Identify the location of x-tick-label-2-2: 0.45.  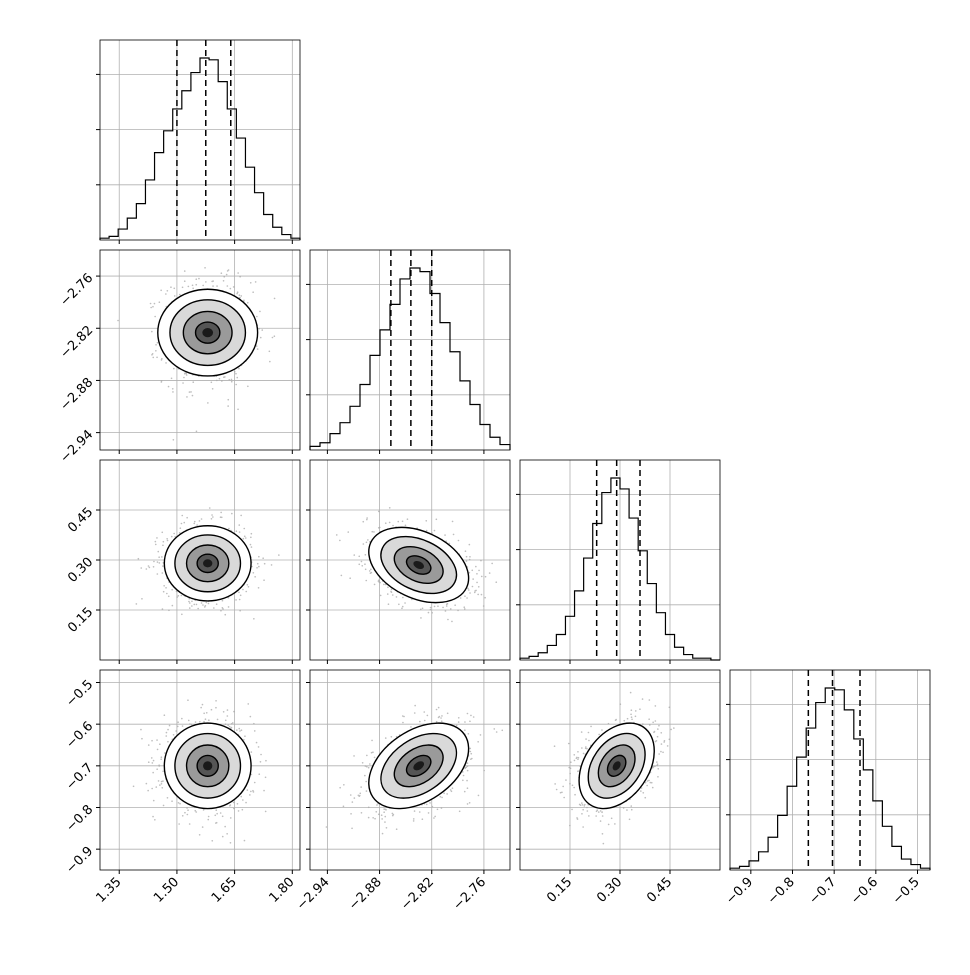
(659, 890).